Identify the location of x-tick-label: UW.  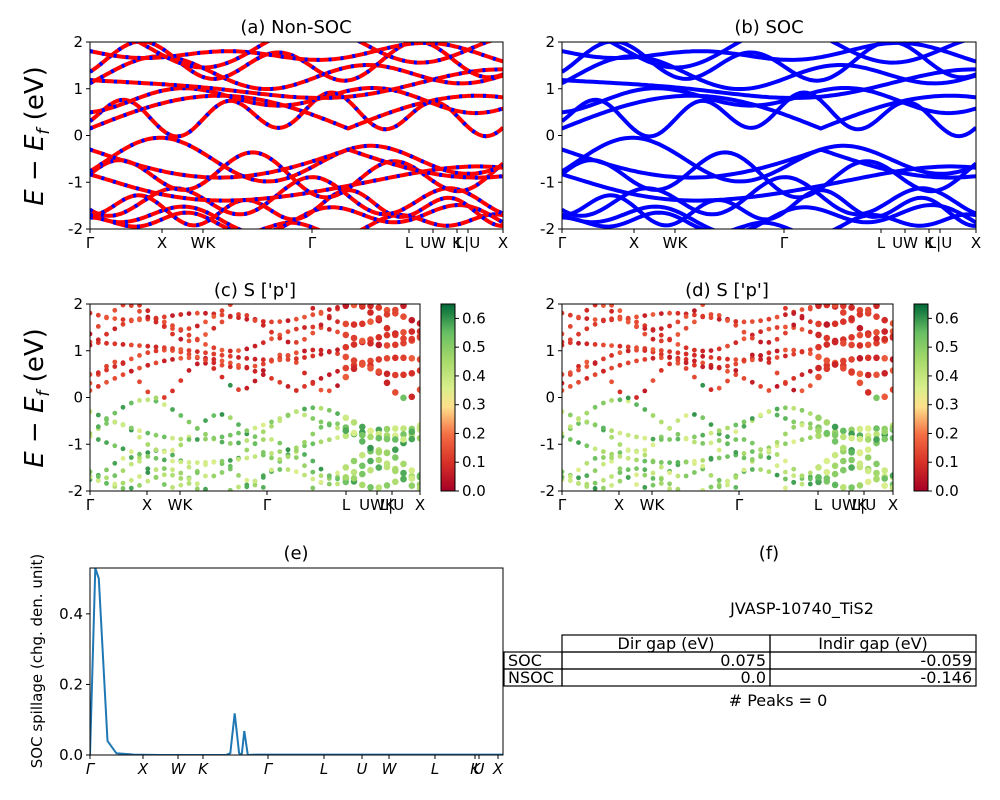
(433, 243).